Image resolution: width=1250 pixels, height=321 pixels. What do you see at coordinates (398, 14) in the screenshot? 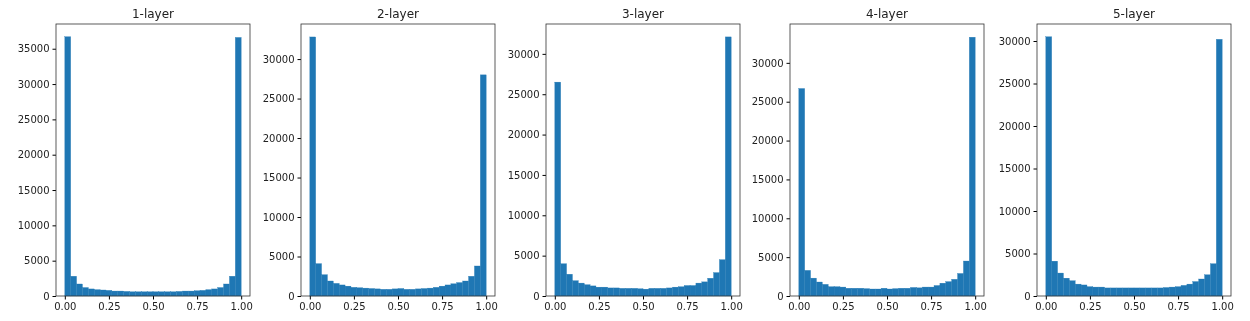
I see `chart-title: 2-layer` at bounding box center [398, 14].